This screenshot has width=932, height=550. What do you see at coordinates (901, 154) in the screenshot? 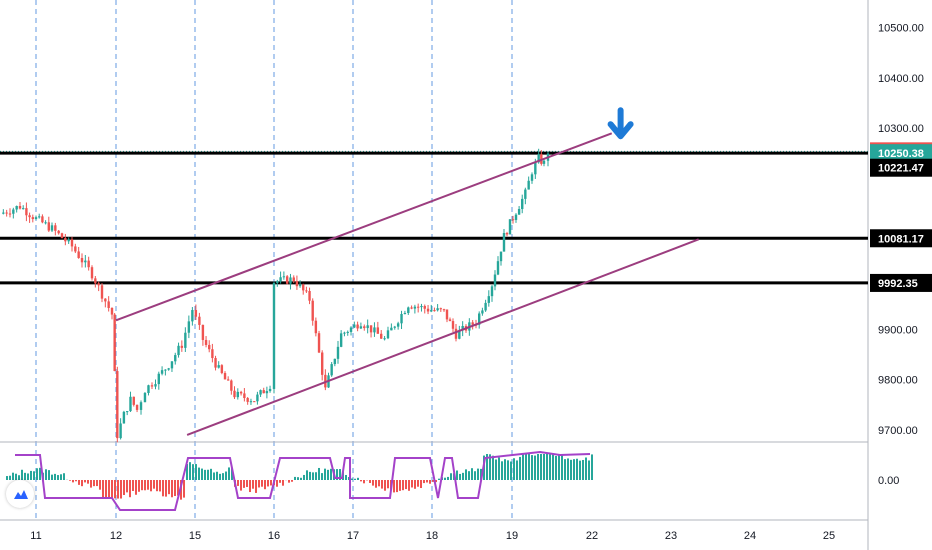
I see `price-tag-text: 10250.38` at bounding box center [901, 154].